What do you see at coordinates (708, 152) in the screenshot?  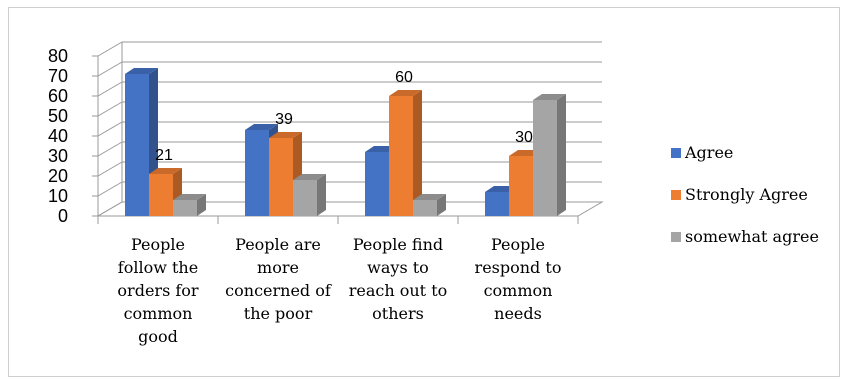 I see `legend-label: Agree` at bounding box center [708, 152].